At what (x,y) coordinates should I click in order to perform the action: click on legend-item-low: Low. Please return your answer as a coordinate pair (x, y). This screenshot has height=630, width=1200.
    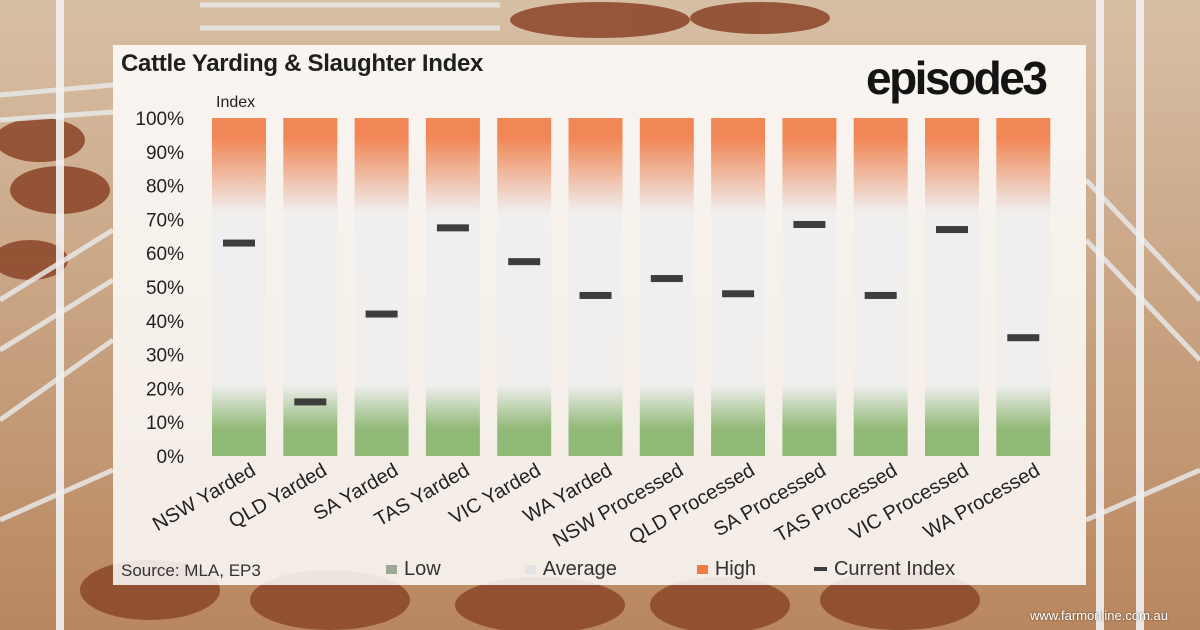
    Looking at the image, I should click on (413, 569).